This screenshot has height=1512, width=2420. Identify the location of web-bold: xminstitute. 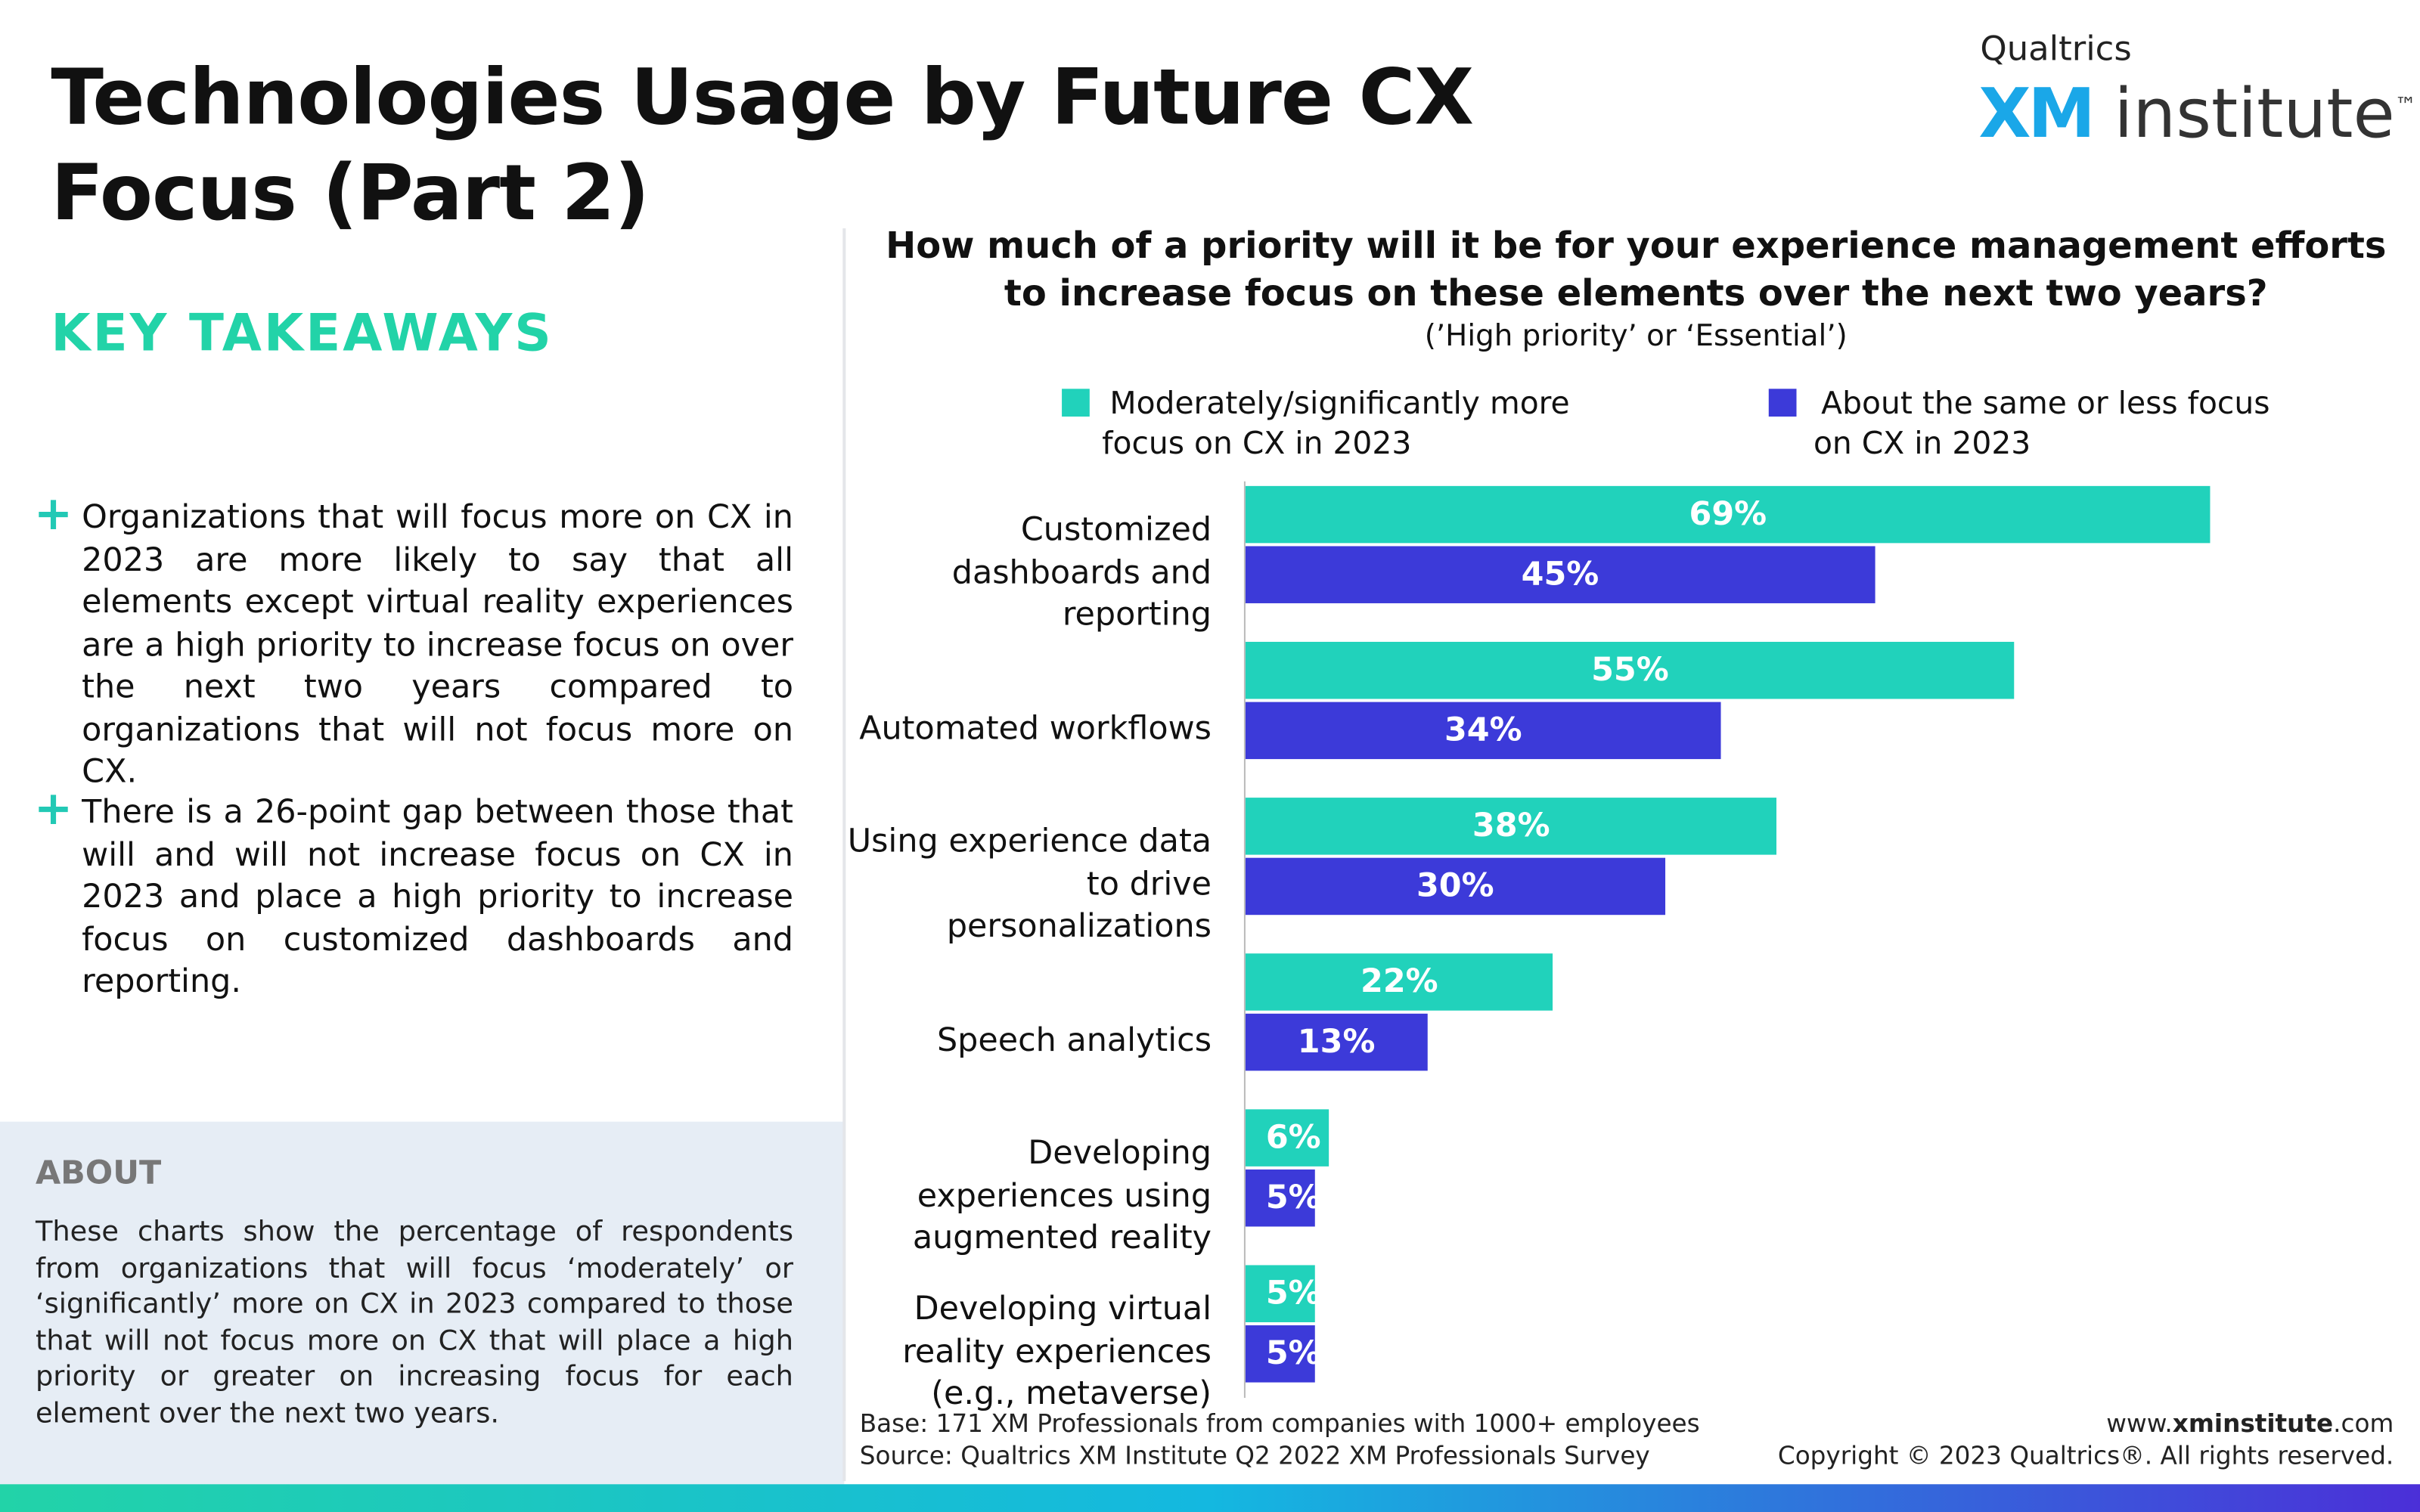
(2253, 1423).